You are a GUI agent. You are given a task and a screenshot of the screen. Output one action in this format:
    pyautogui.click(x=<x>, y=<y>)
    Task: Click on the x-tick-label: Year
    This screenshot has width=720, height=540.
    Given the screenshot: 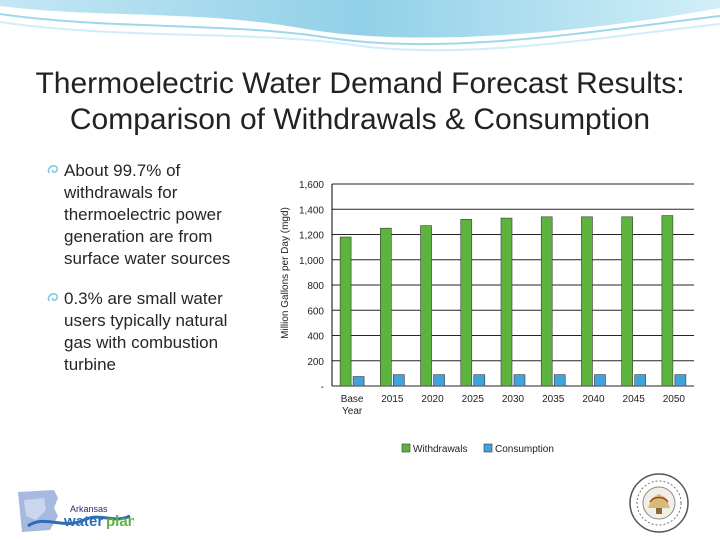 What is the action you would take?
    pyautogui.click(x=352, y=411)
    